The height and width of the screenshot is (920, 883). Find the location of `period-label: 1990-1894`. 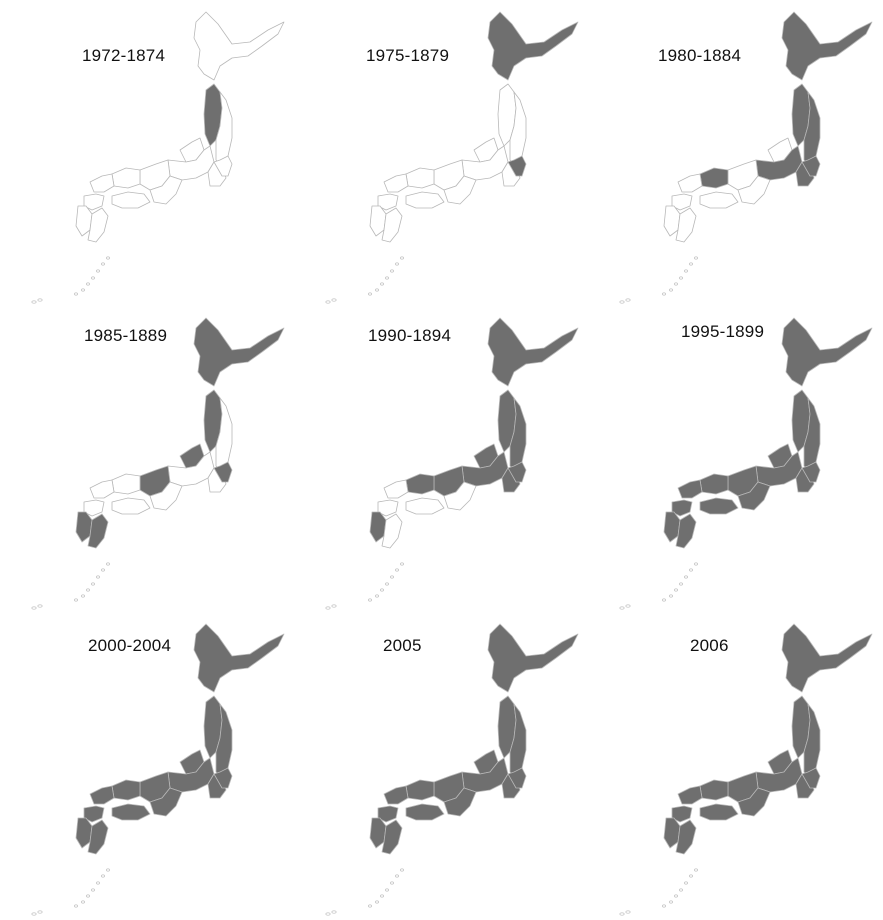

period-label: 1990-1894 is located at coordinates (410, 335).